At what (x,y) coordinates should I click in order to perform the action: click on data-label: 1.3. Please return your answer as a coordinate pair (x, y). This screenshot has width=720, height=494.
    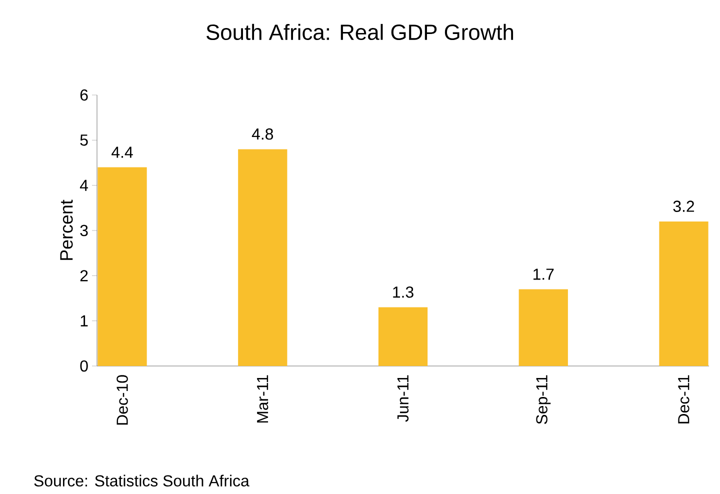
    Looking at the image, I should click on (403, 292).